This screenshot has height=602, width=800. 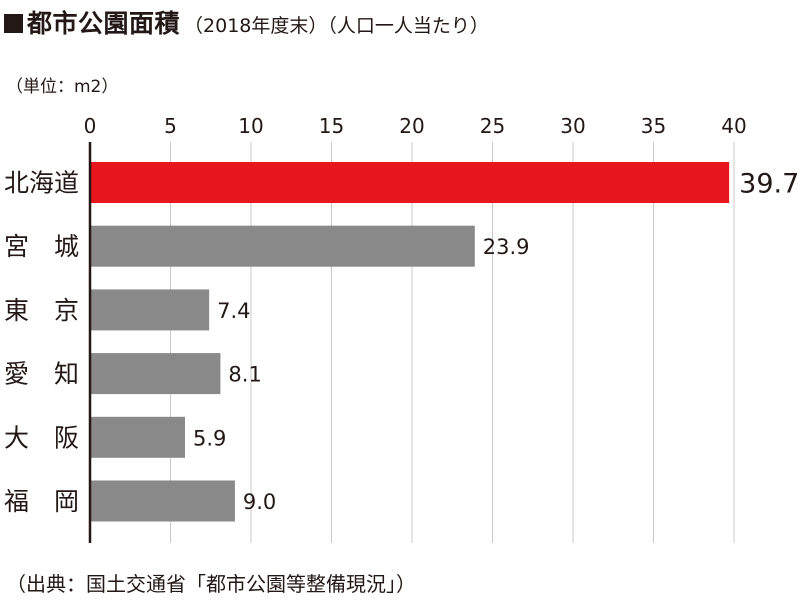 I want to click on x-tick-label-6: 30, so click(x=572, y=126).